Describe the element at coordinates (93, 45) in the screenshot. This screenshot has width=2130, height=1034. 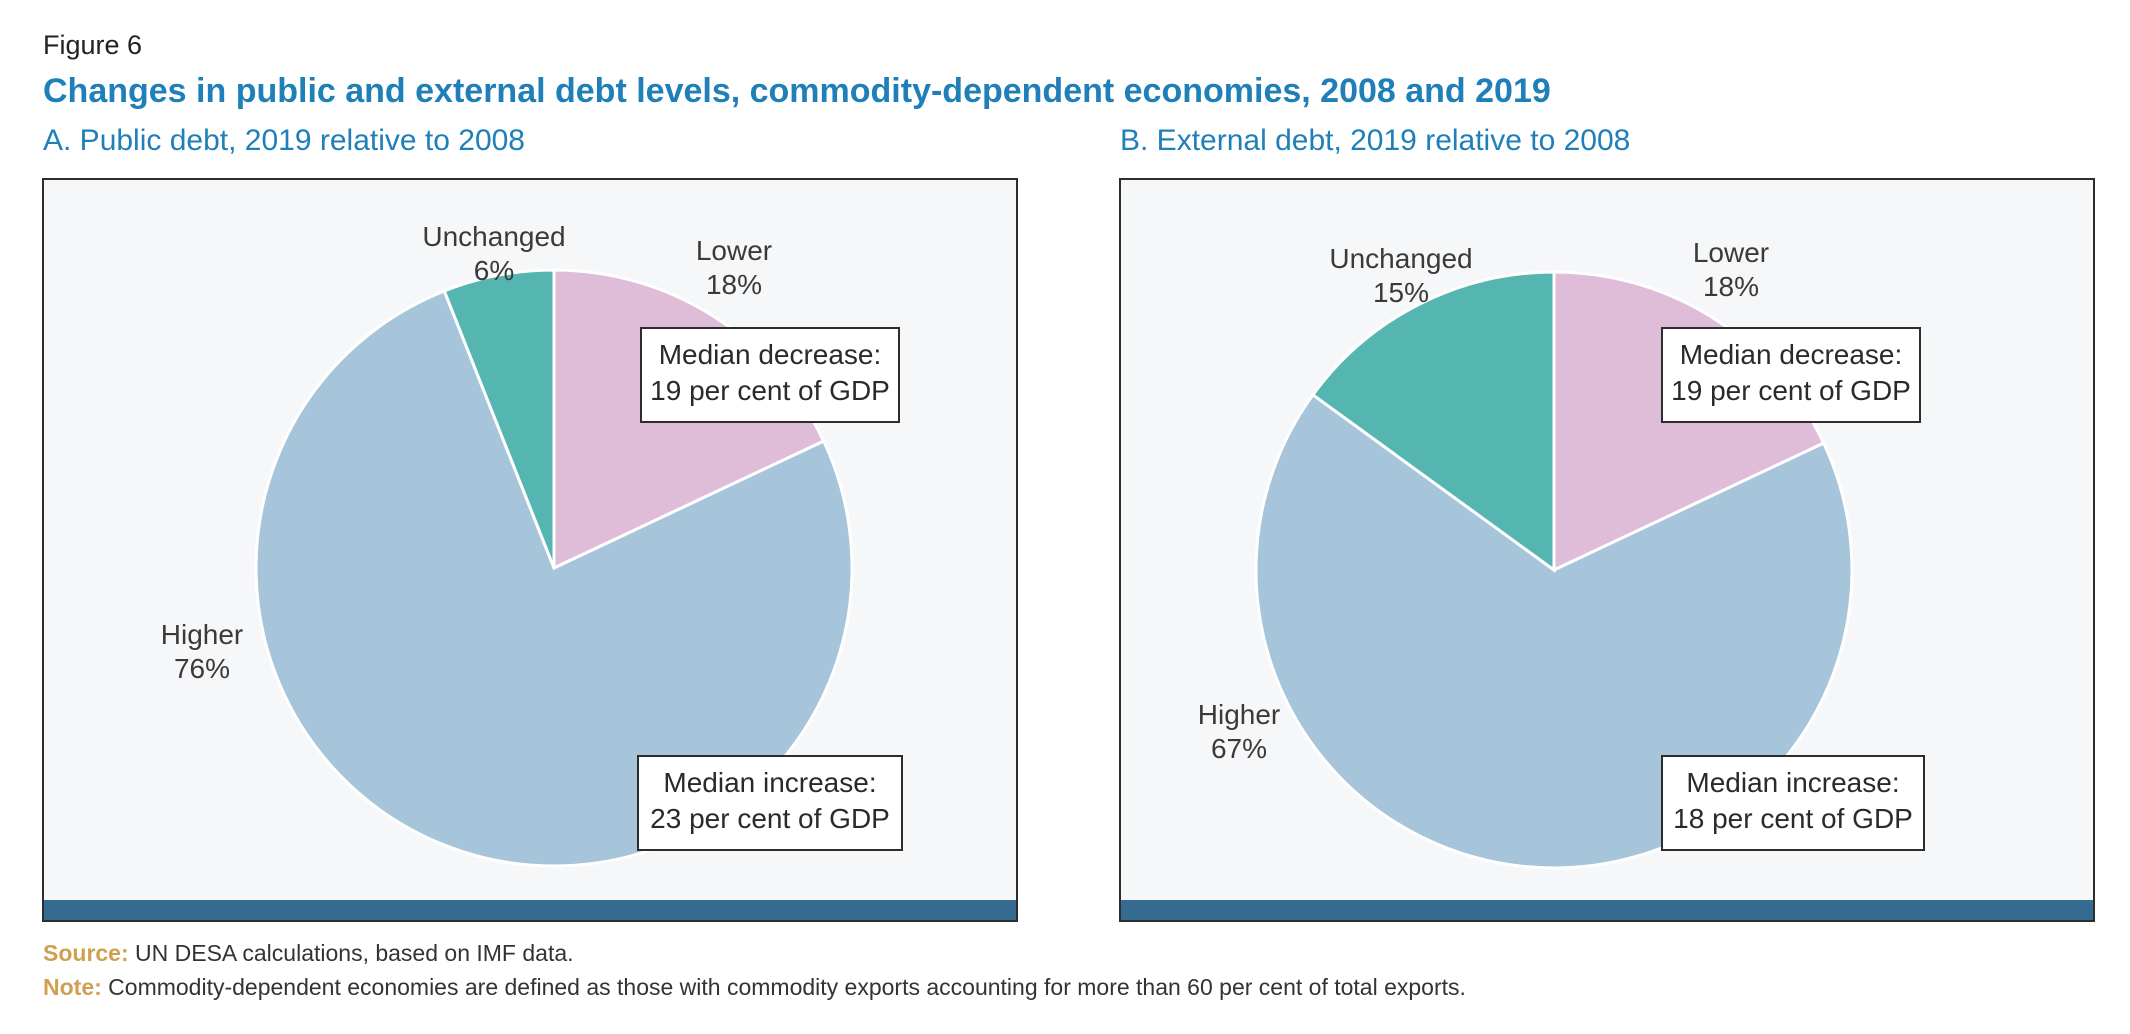
I see `figure-label: Figure 6` at that location.